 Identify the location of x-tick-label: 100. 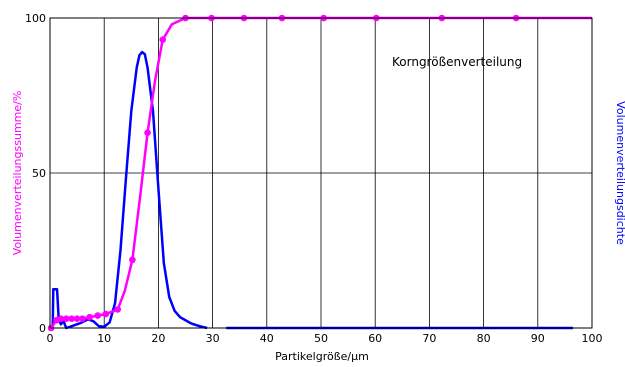
(592, 338).